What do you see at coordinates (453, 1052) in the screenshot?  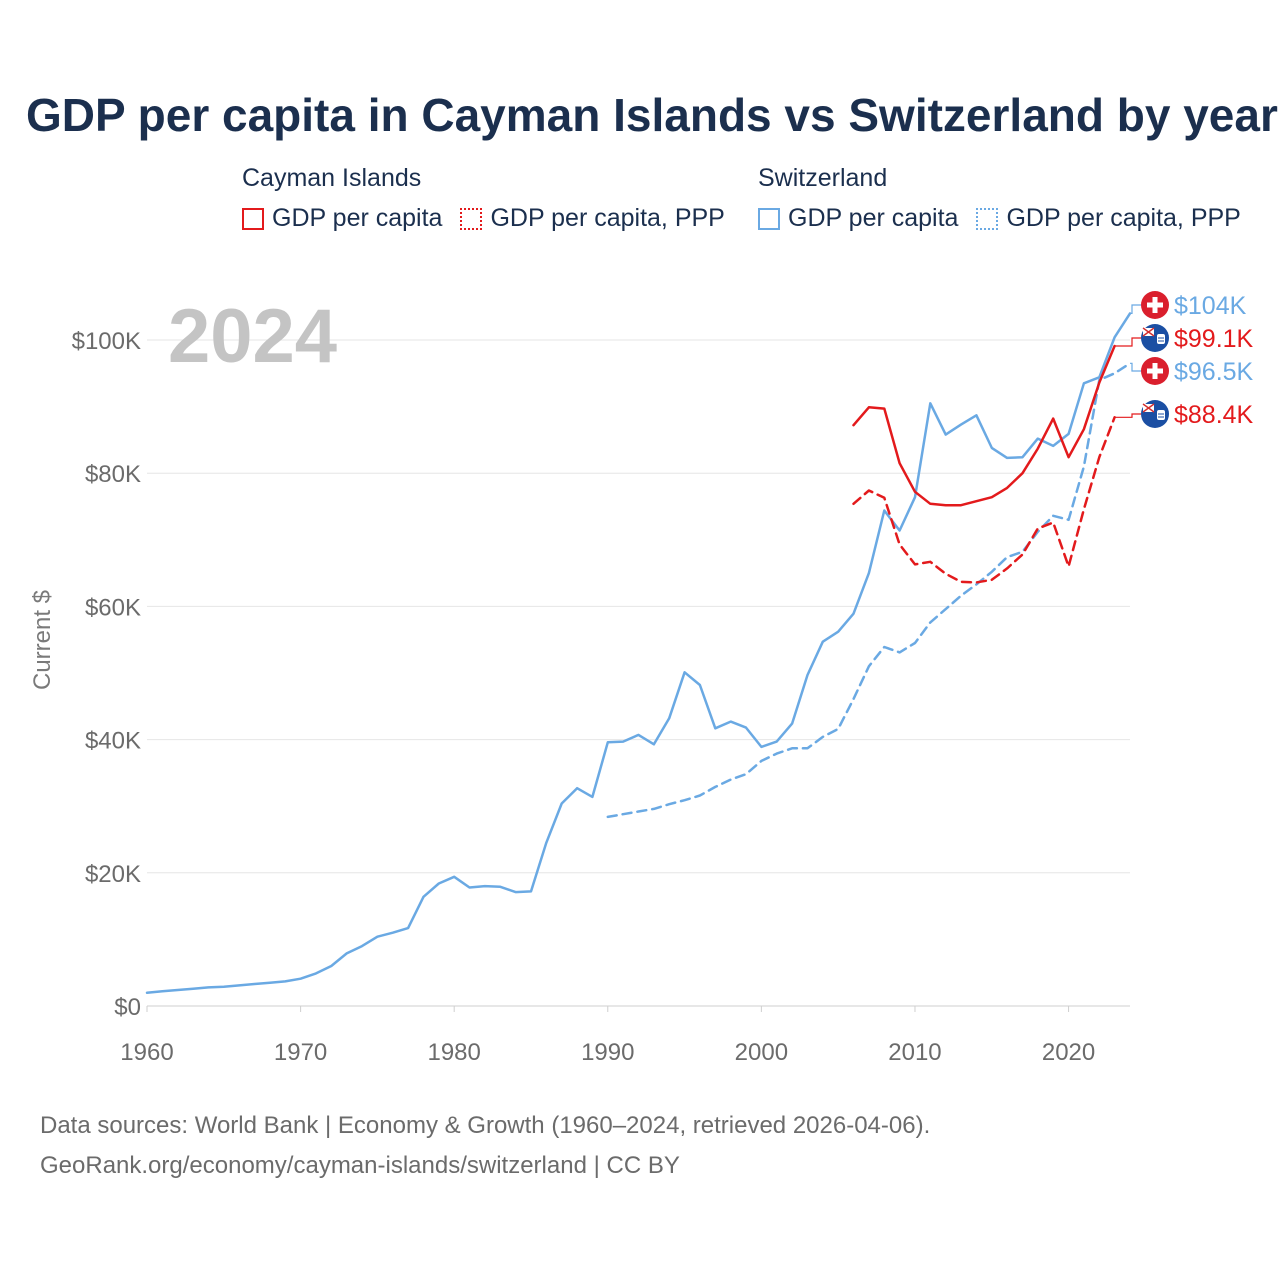 I see `x-tick-label: 1980` at bounding box center [453, 1052].